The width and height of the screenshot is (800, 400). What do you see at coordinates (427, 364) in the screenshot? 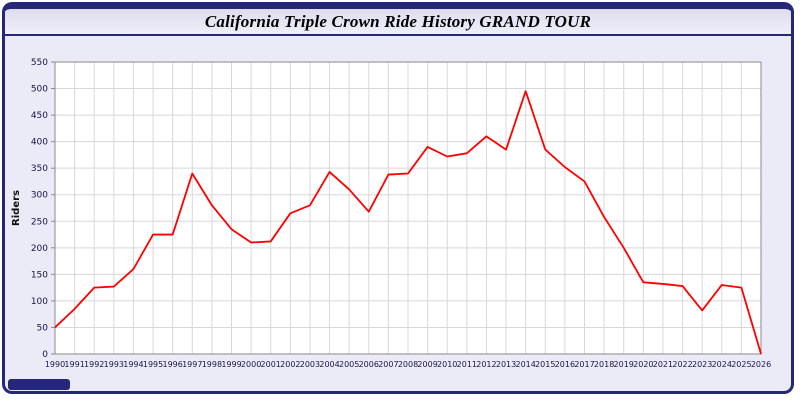
I see `svg-text: 2009` at bounding box center [427, 364].